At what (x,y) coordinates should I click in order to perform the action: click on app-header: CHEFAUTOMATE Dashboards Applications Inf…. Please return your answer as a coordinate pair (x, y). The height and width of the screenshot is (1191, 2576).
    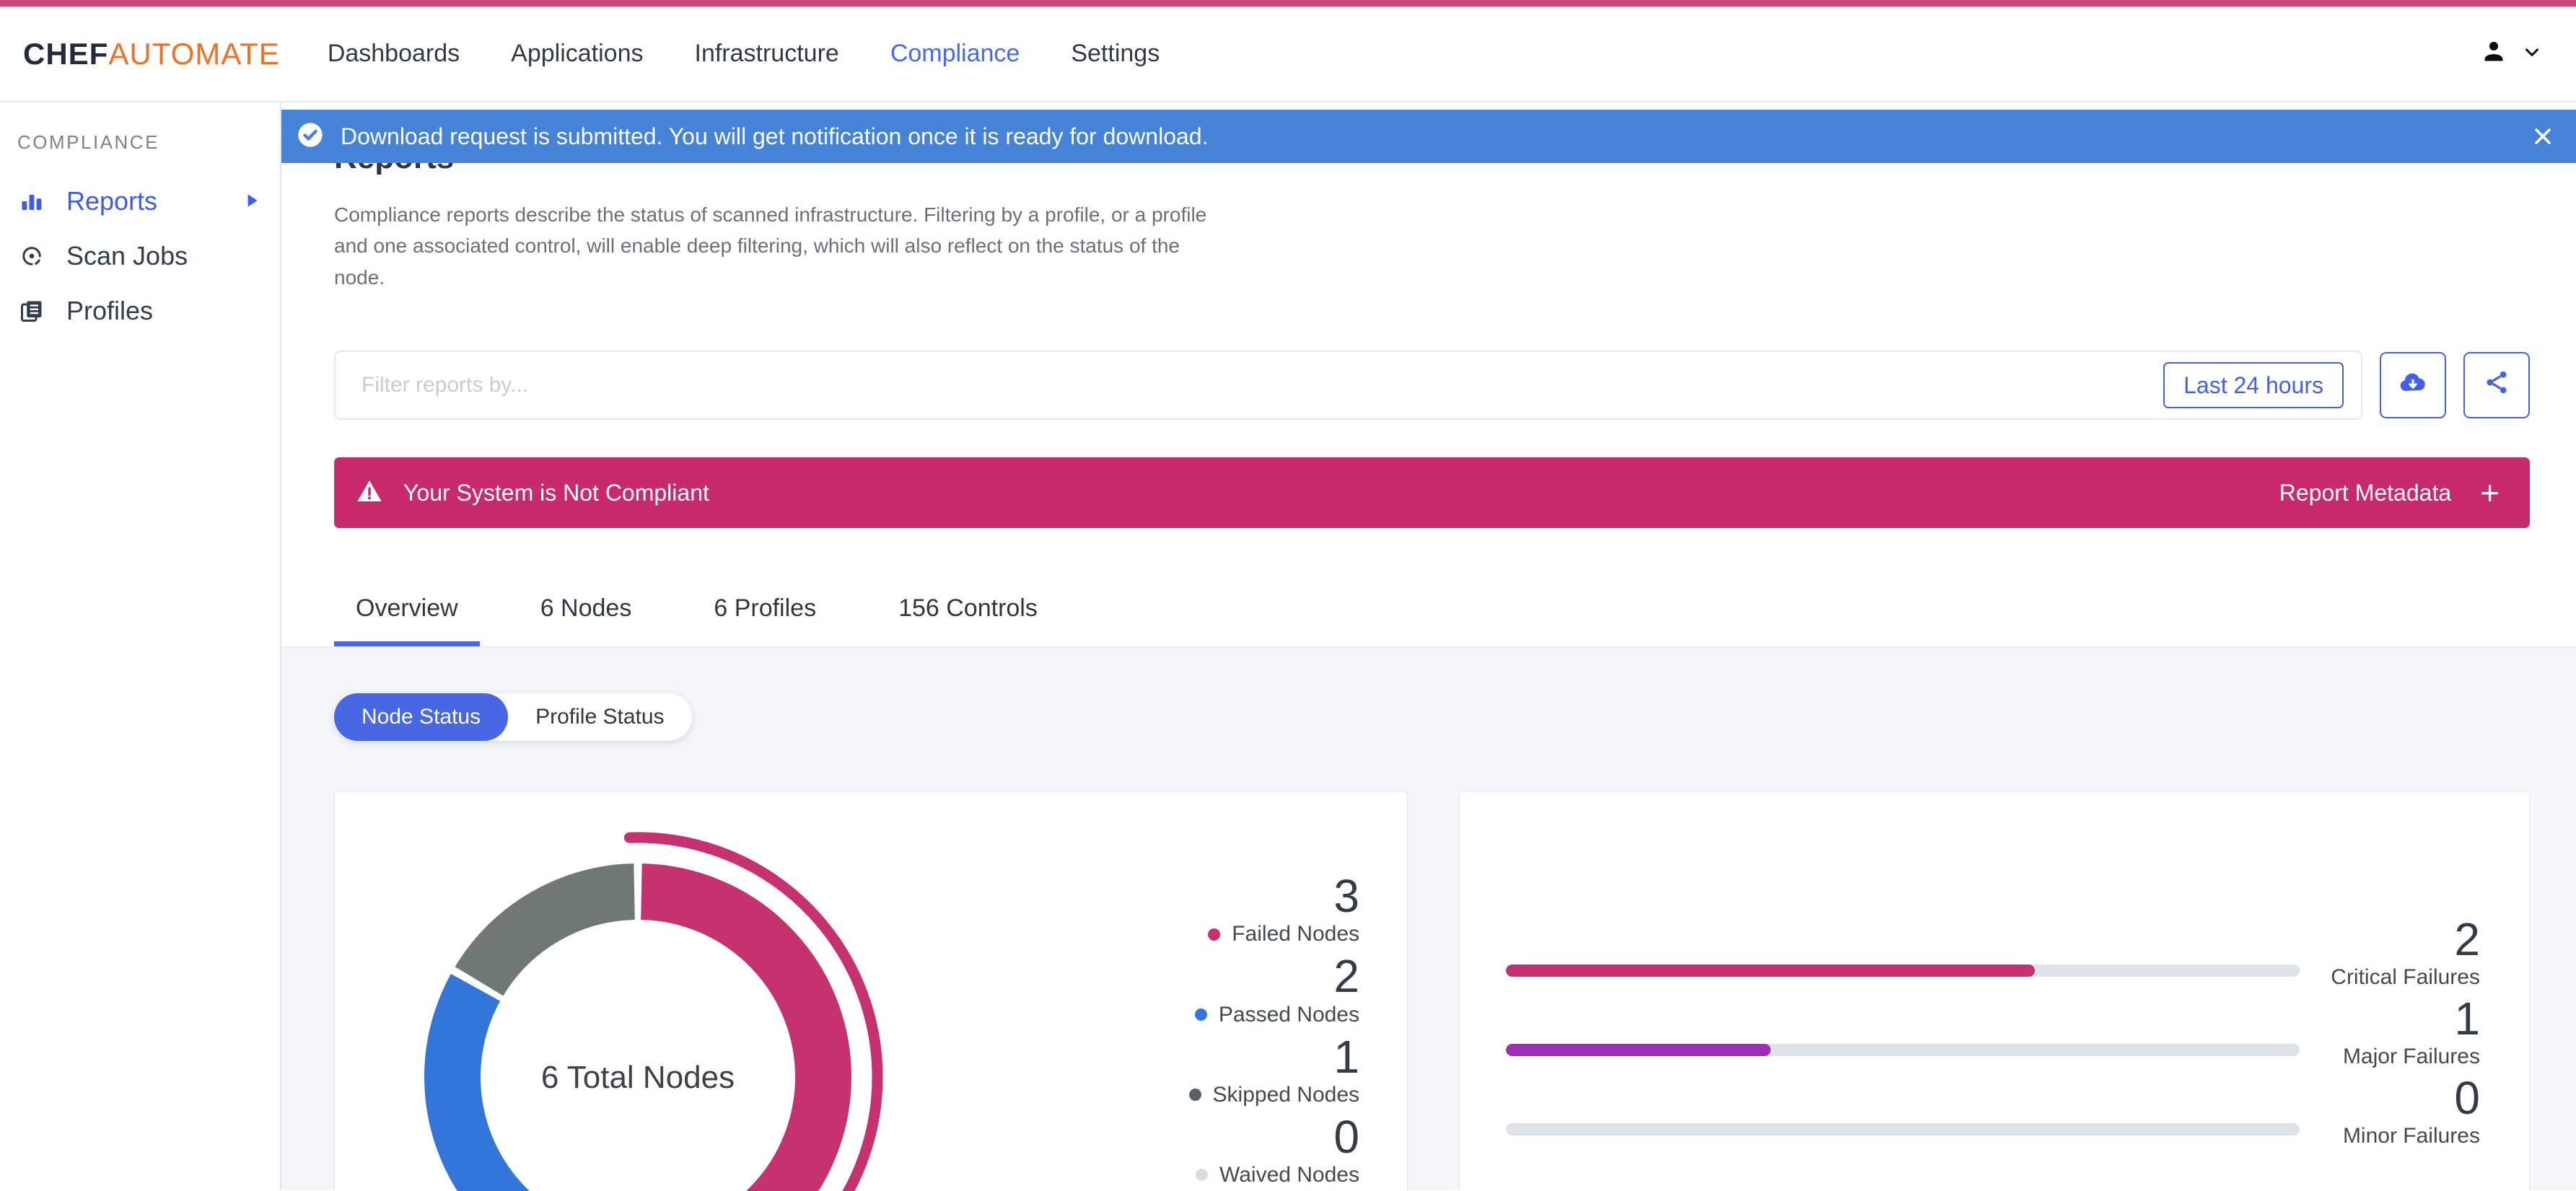
    Looking at the image, I should click on (1288, 54).